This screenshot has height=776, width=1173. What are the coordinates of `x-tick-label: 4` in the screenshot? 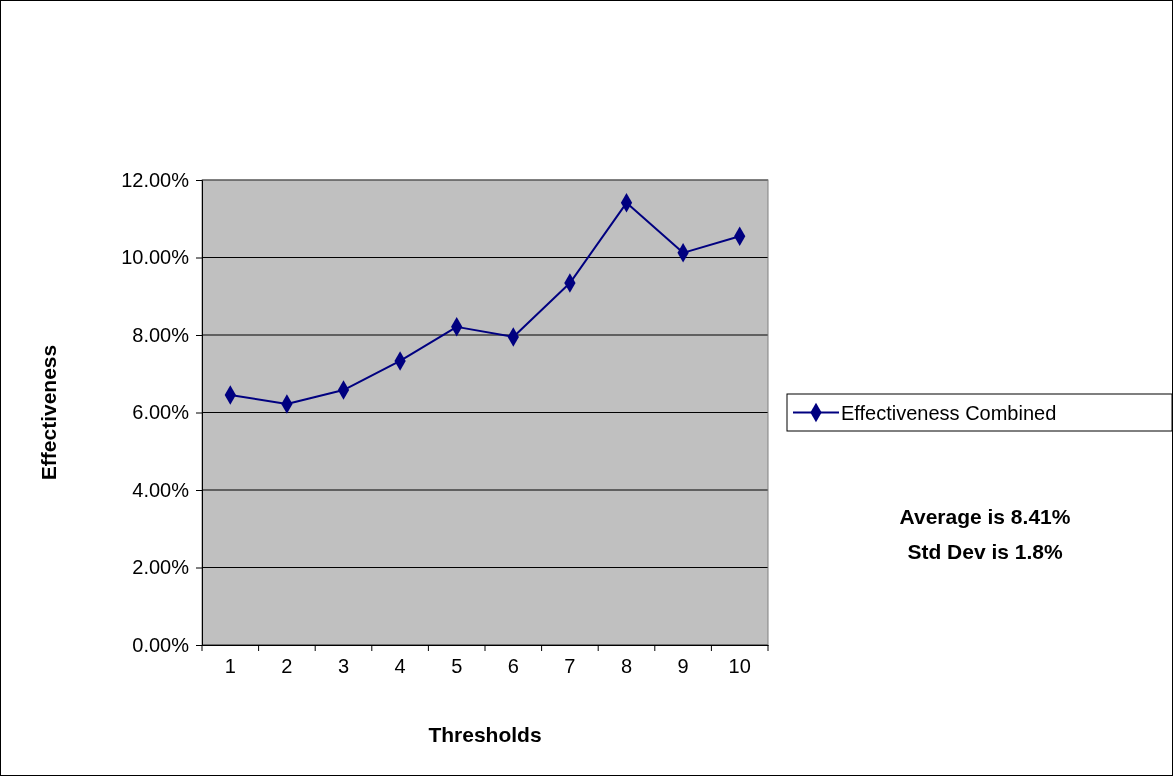 It's located at (400, 666).